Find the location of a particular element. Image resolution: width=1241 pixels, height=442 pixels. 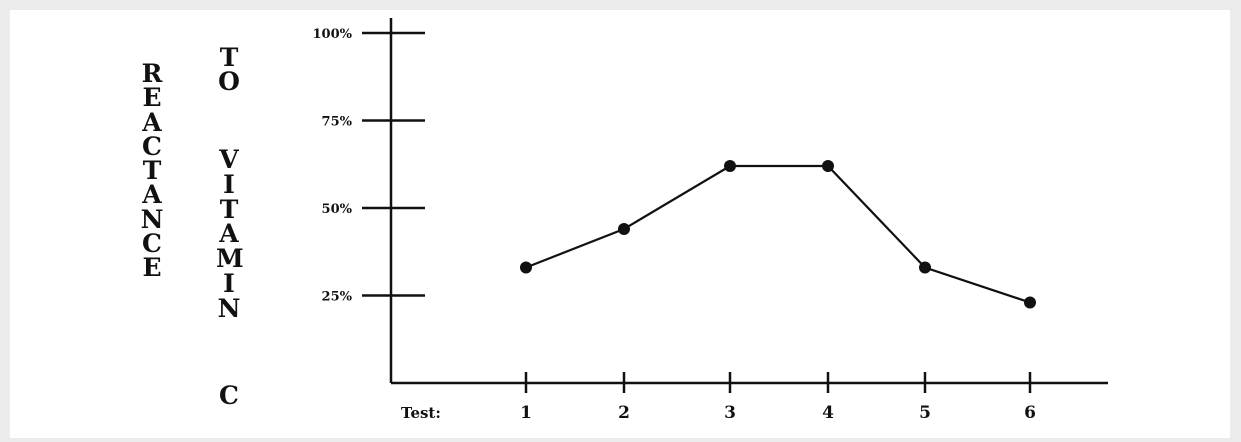

vitamin-letter: N is located at coordinates (229, 308).